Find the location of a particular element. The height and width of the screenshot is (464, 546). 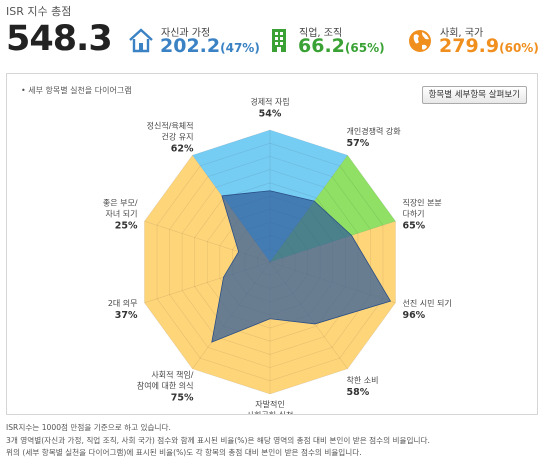

axis-value-label: 96% is located at coordinates (413, 315).